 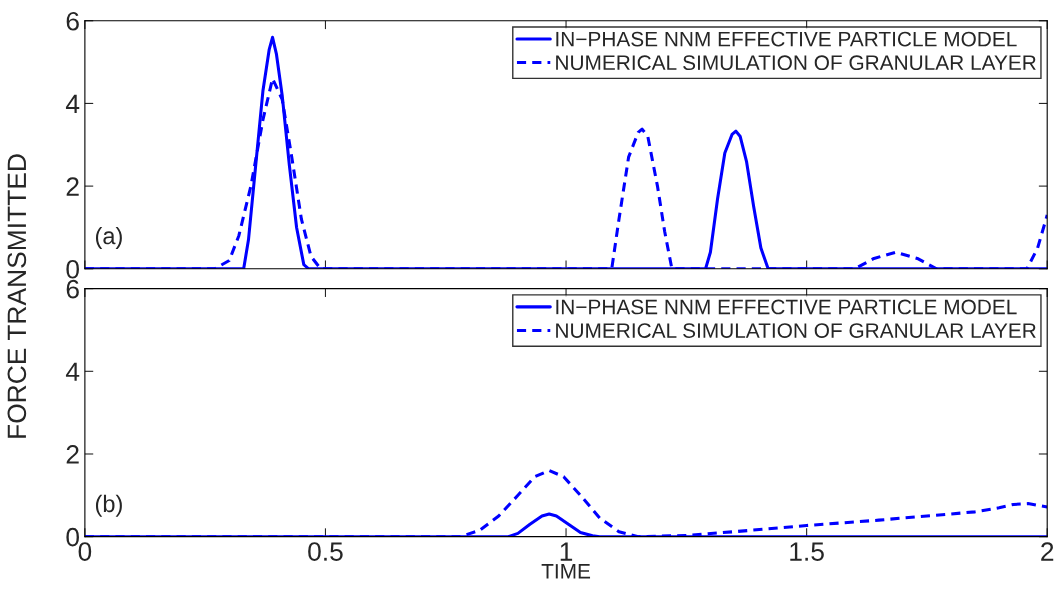 What do you see at coordinates (108, 505) in the screenshot?
I see `annotation: (b)` at bounding box center [108, 505].